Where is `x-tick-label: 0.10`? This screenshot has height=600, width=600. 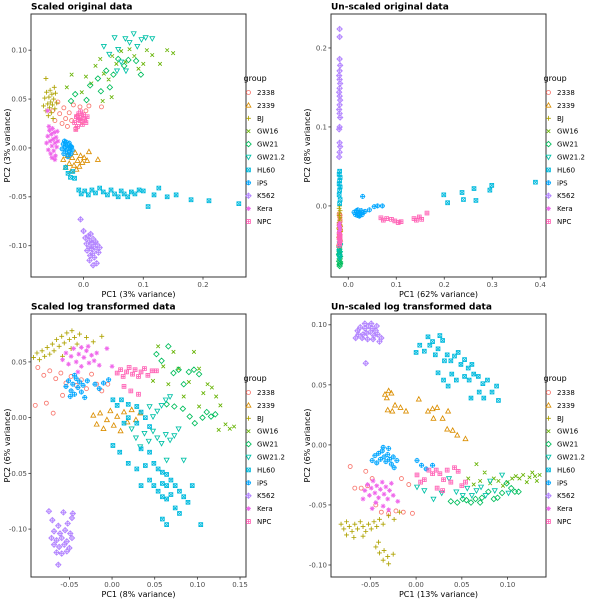
x-tick-label: 0.10 is located at coordinates (508, 585).